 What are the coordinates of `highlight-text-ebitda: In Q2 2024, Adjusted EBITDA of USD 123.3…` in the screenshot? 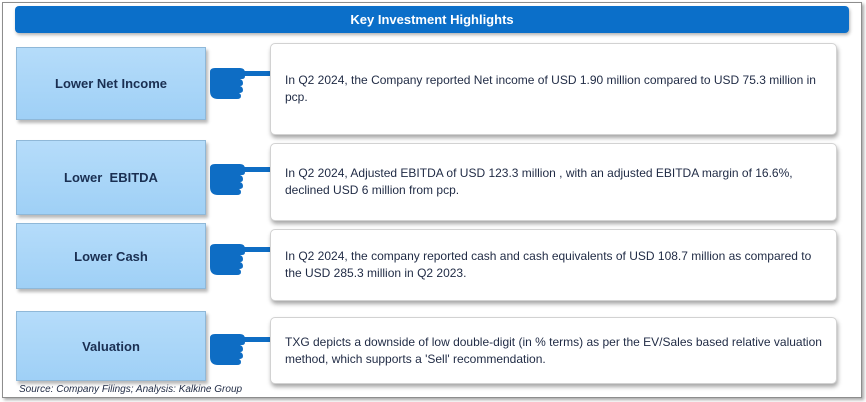 It's located at (553, 182).